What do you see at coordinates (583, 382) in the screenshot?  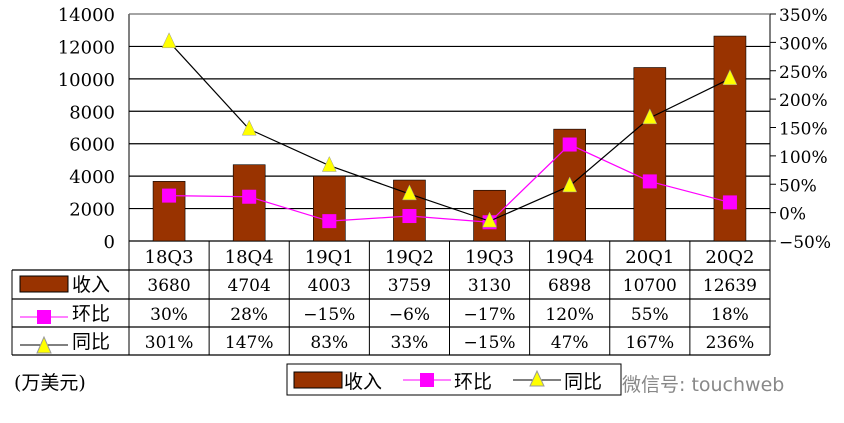 I see `legend-label: 同比` at bounding box center [583, 382].